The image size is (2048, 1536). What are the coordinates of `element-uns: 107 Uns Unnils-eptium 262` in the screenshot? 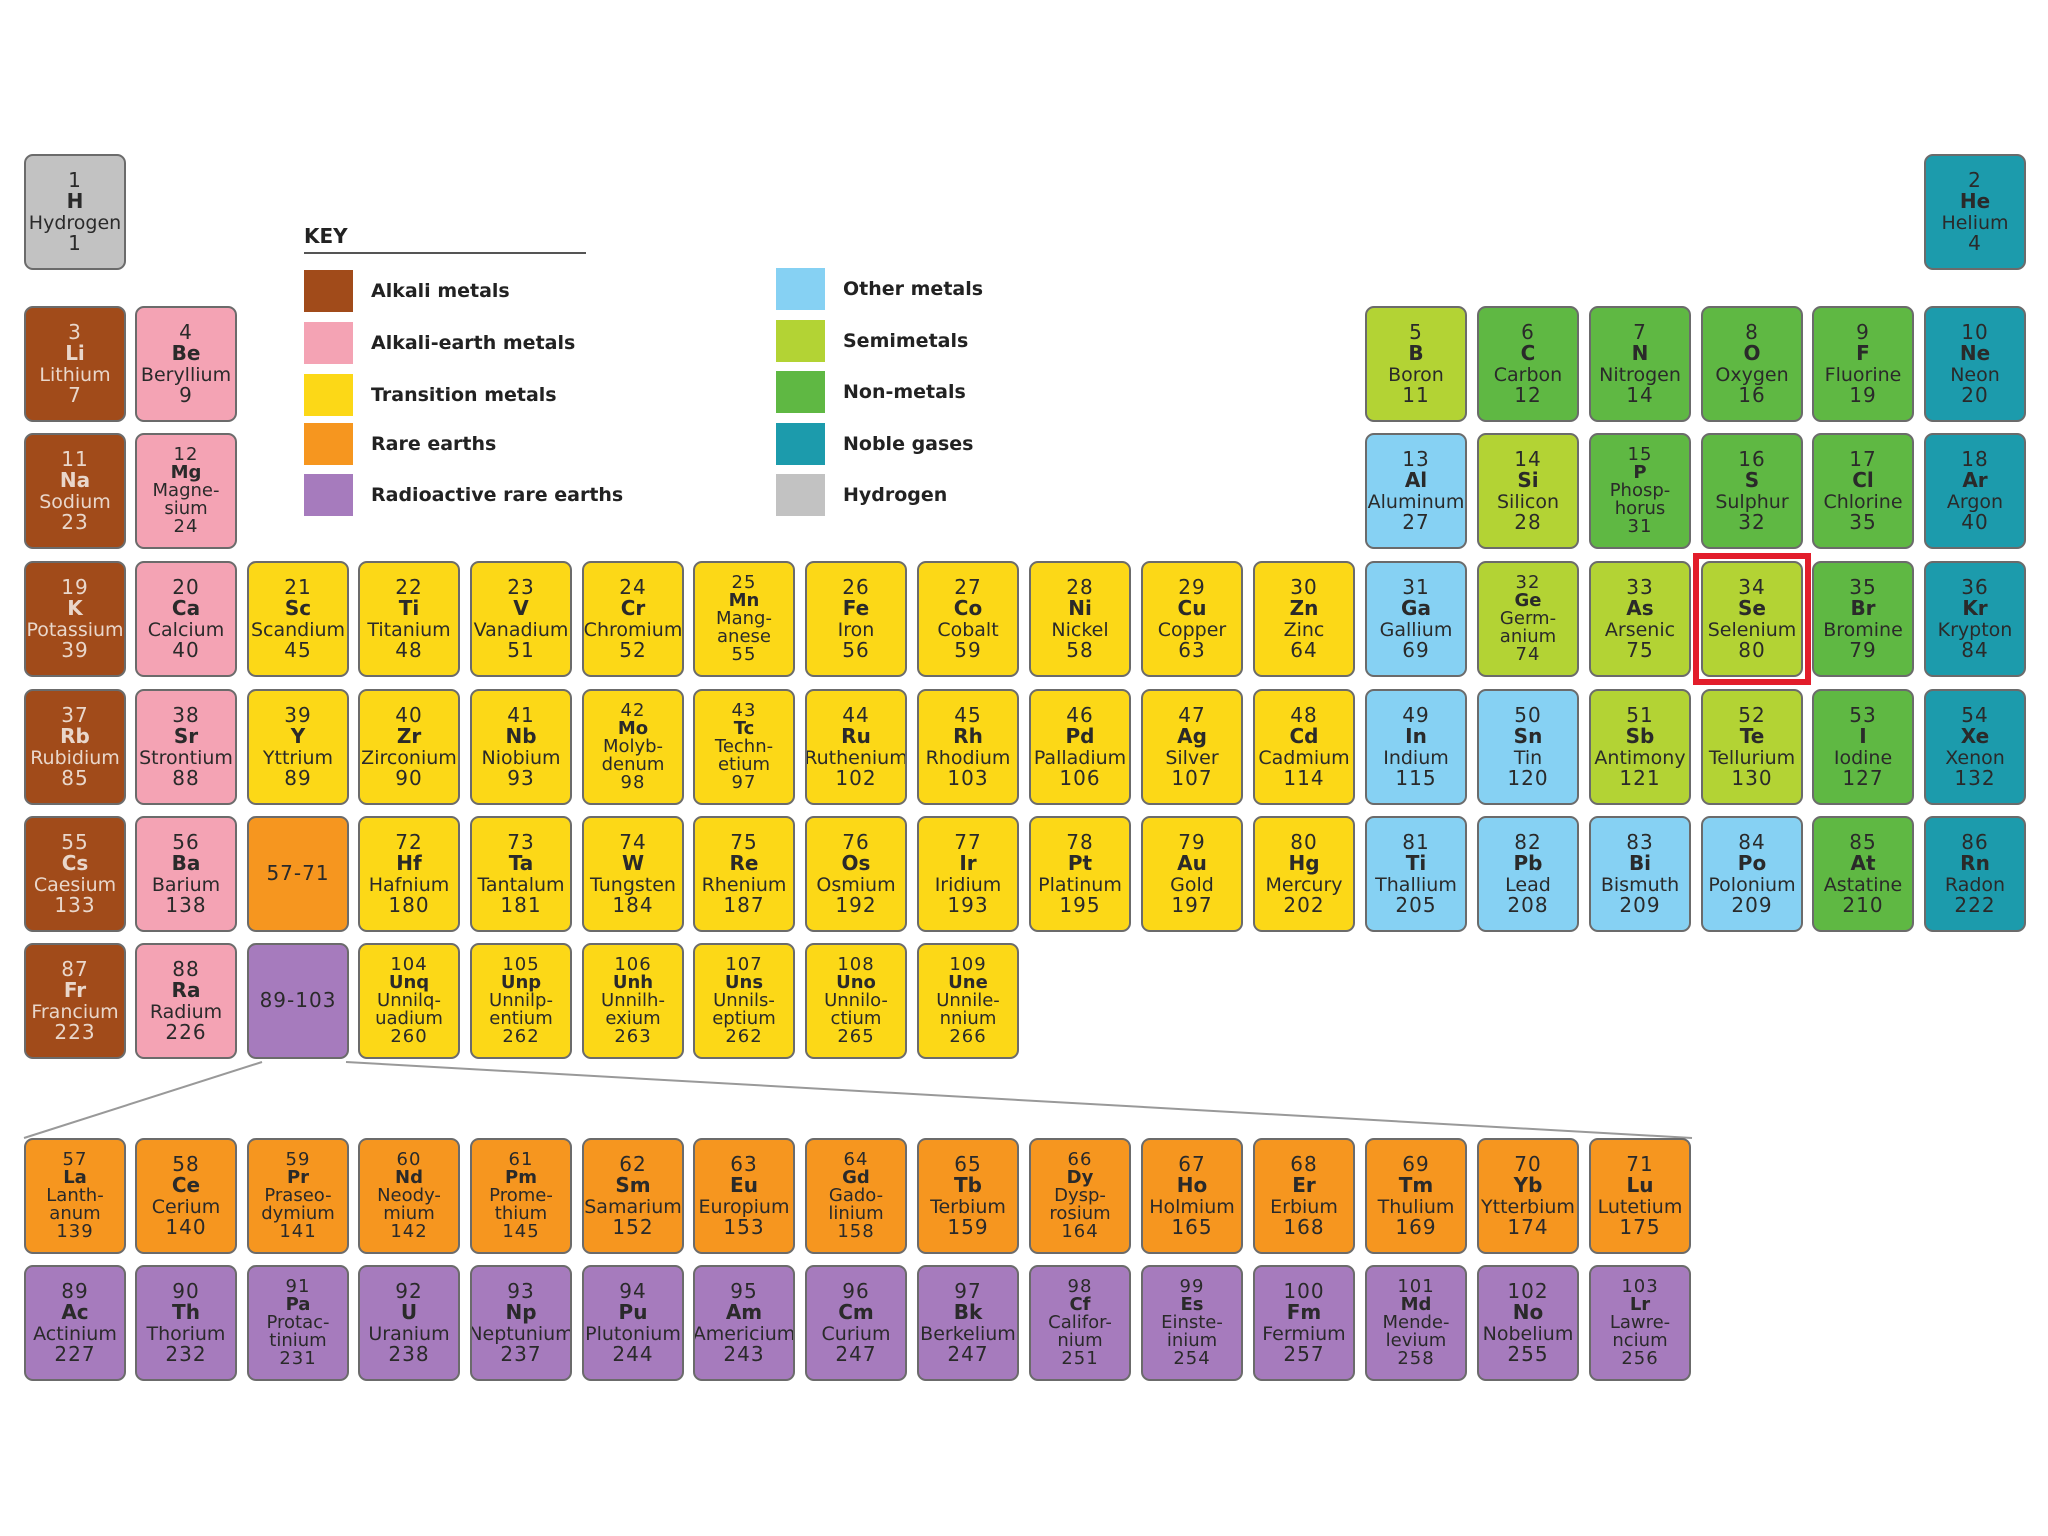 It's located at (744, 1001).